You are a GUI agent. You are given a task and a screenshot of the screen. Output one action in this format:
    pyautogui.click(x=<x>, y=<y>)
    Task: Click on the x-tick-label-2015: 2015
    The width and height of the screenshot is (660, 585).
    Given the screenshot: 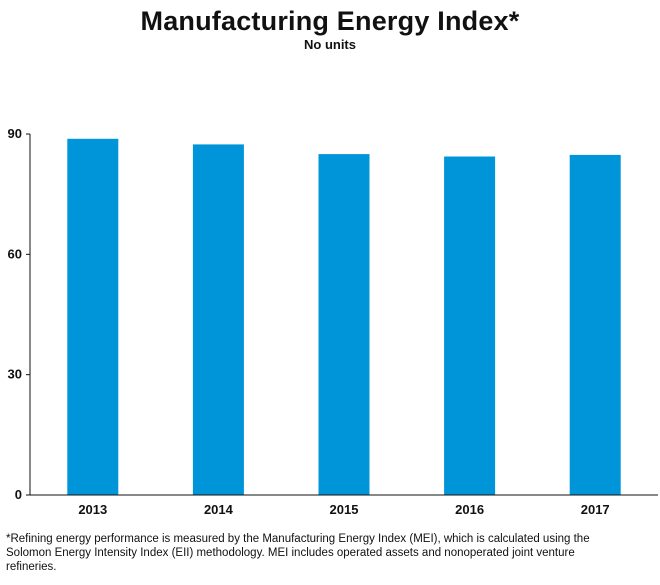 What is the action you would take?
    pyautogui.click(x=344, y=509)
    